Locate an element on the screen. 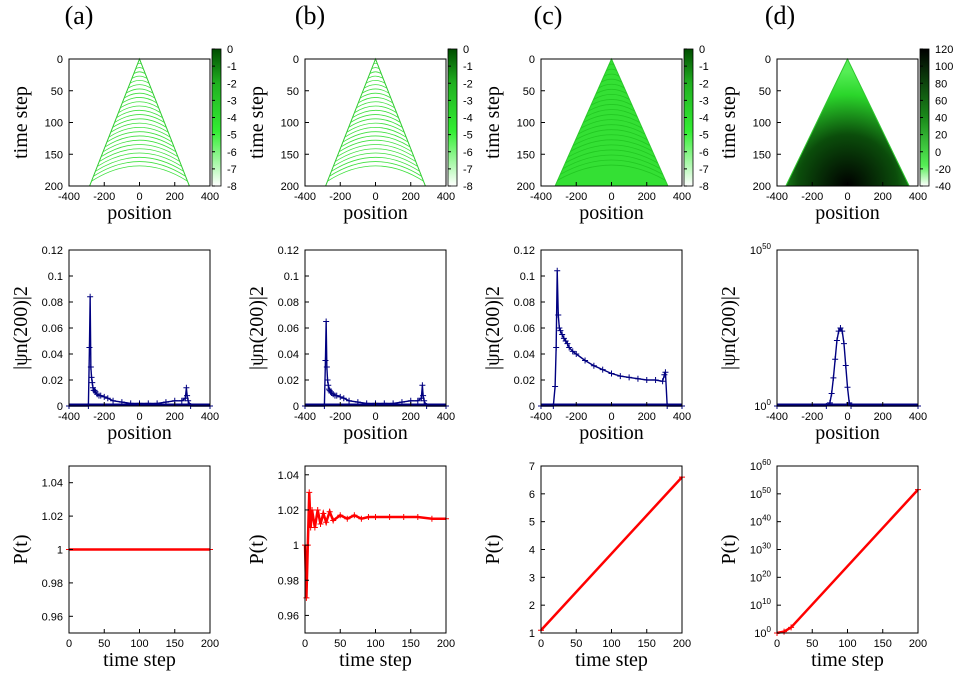  colorbar-tick-label: -6 is located at coordinates (468, 153).